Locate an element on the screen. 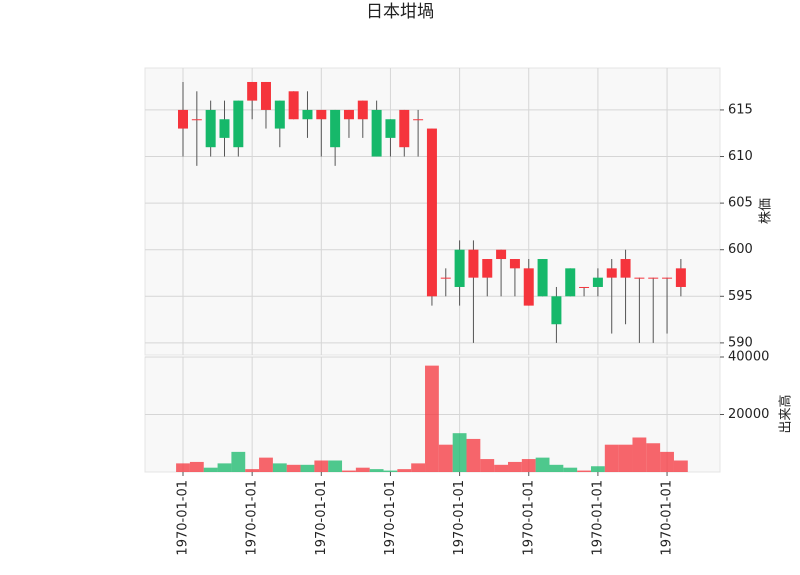 Image resolution: width=800 pixels, height=575 pixels. chart-title: 日本坩堝 is located at coordinates (400, 12).